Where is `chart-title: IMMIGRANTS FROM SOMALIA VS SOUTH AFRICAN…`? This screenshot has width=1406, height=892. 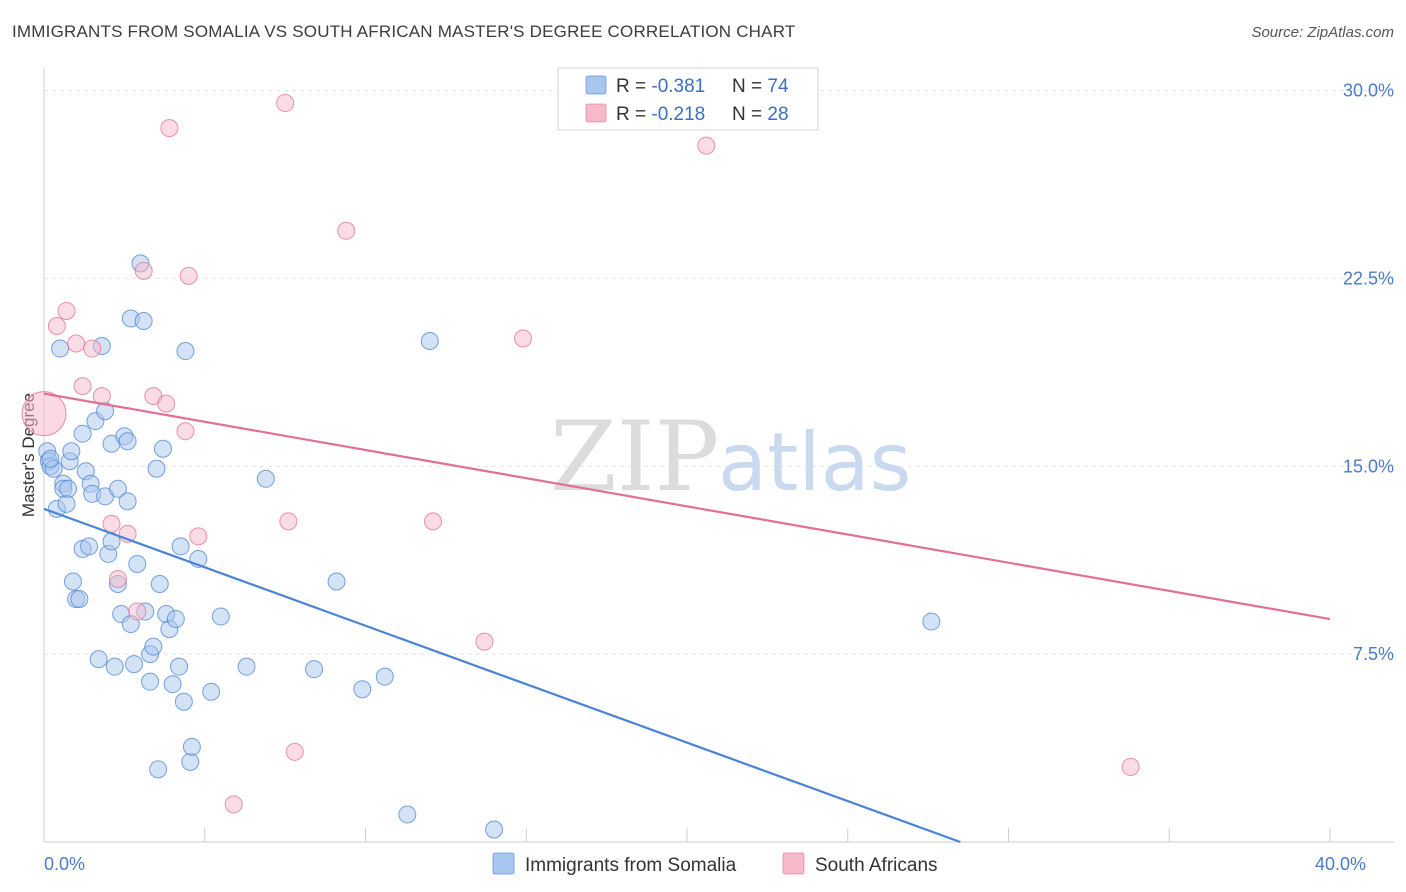 chart-title: IMMIGRANTS FROM SOMALIA VS SOUTH AFRICAN… is located at coordinates (404, 31).